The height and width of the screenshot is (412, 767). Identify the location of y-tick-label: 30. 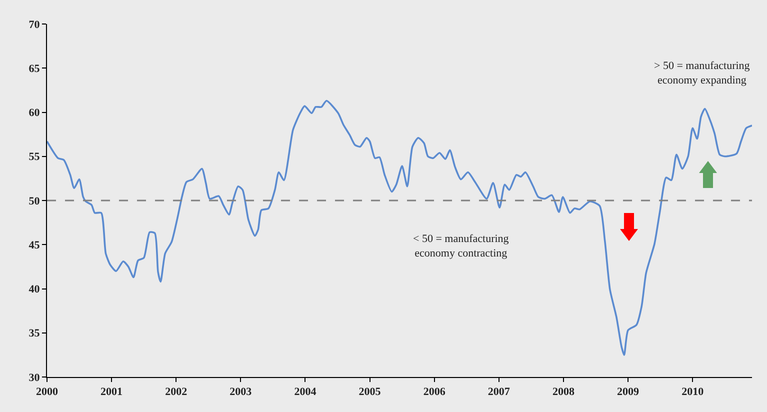
(34, 378).